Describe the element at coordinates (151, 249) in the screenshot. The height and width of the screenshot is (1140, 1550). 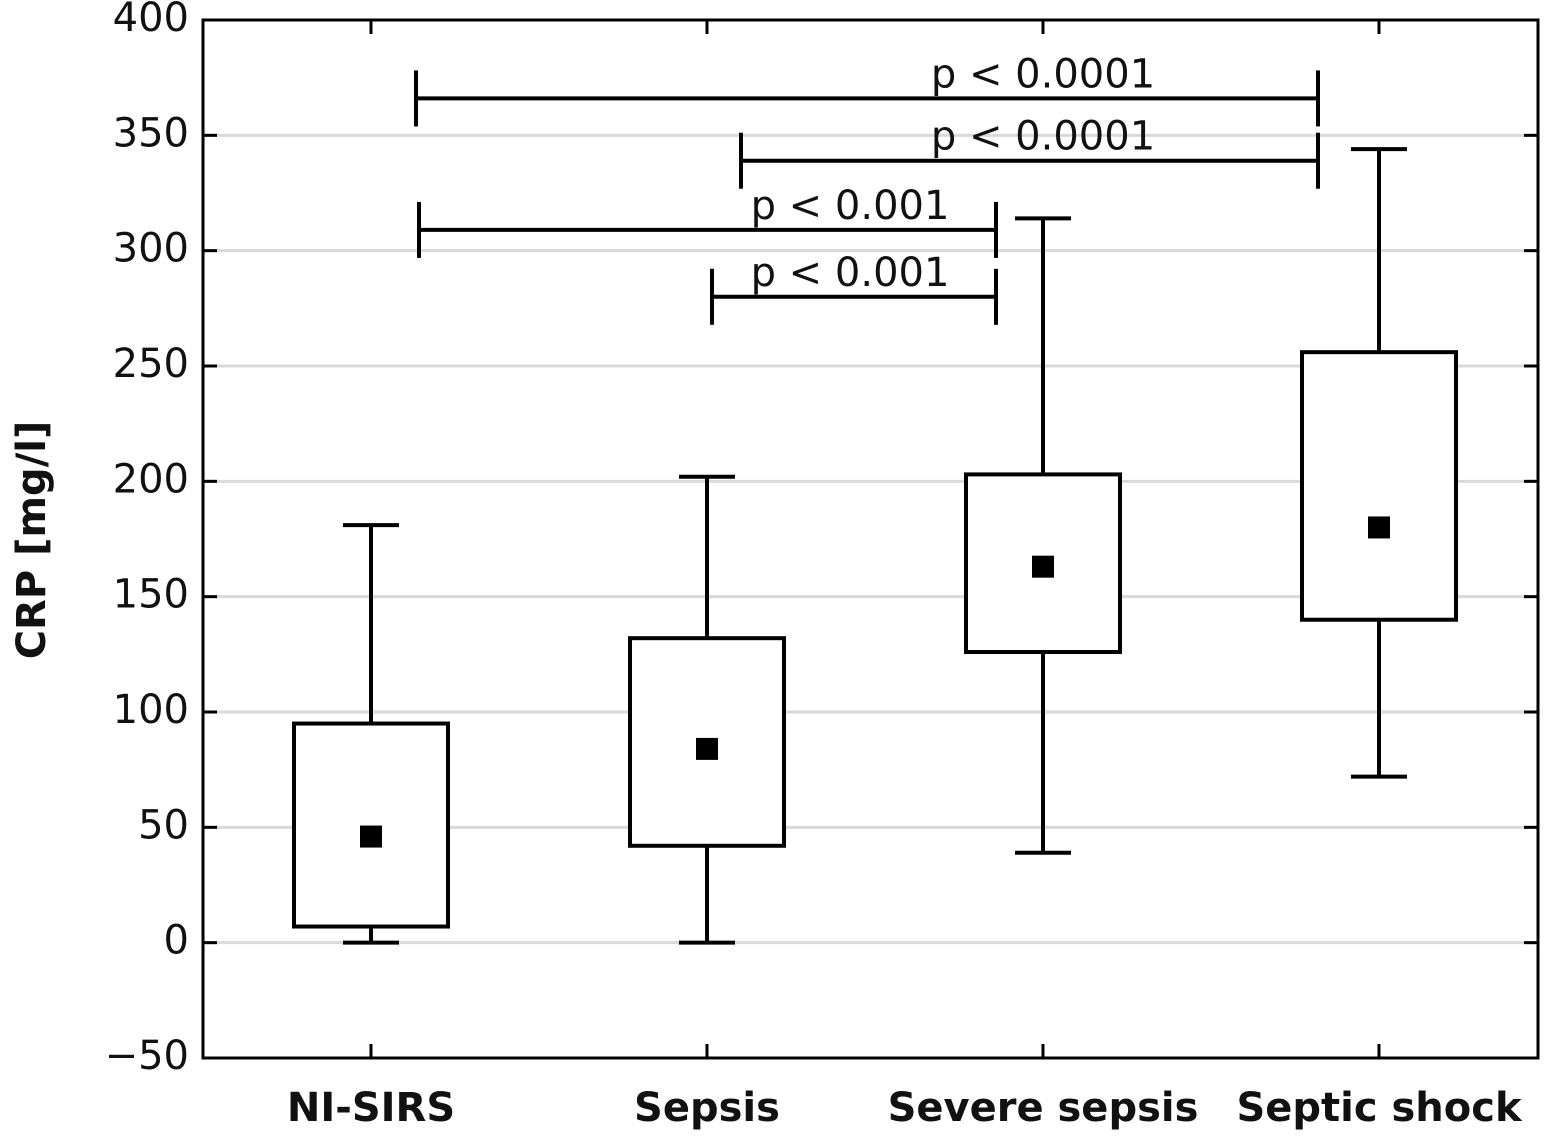
I see `y-tick-label: 300` at that location.